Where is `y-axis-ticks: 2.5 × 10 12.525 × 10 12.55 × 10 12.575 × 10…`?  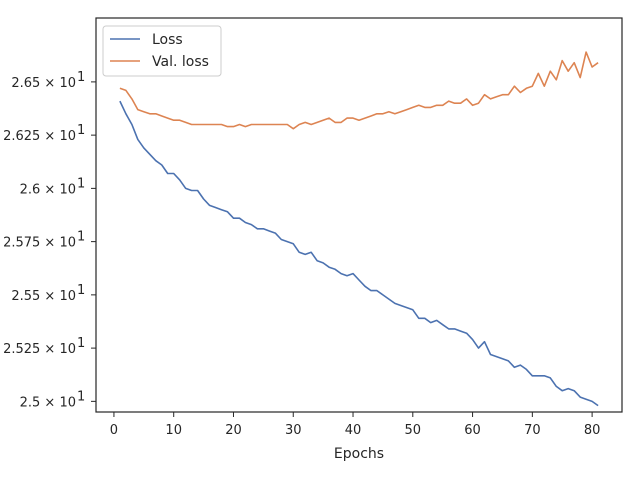
y-axis-ticks: 2.5 × 10 12.525 × 10 12.55 × 10 12.575 × 10… is located at coordinates (49, 240).